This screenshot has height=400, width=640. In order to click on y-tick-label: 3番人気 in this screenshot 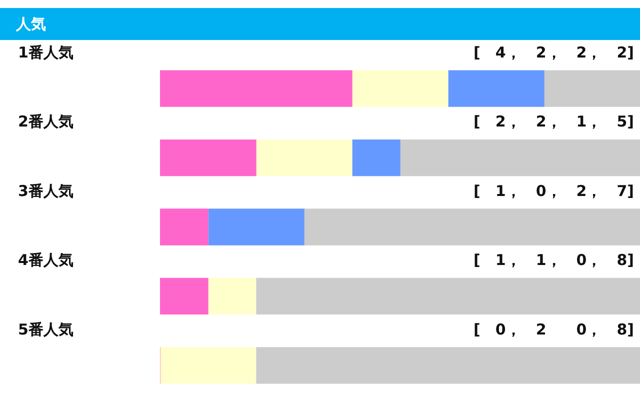, I will do `click(46, 191)`.